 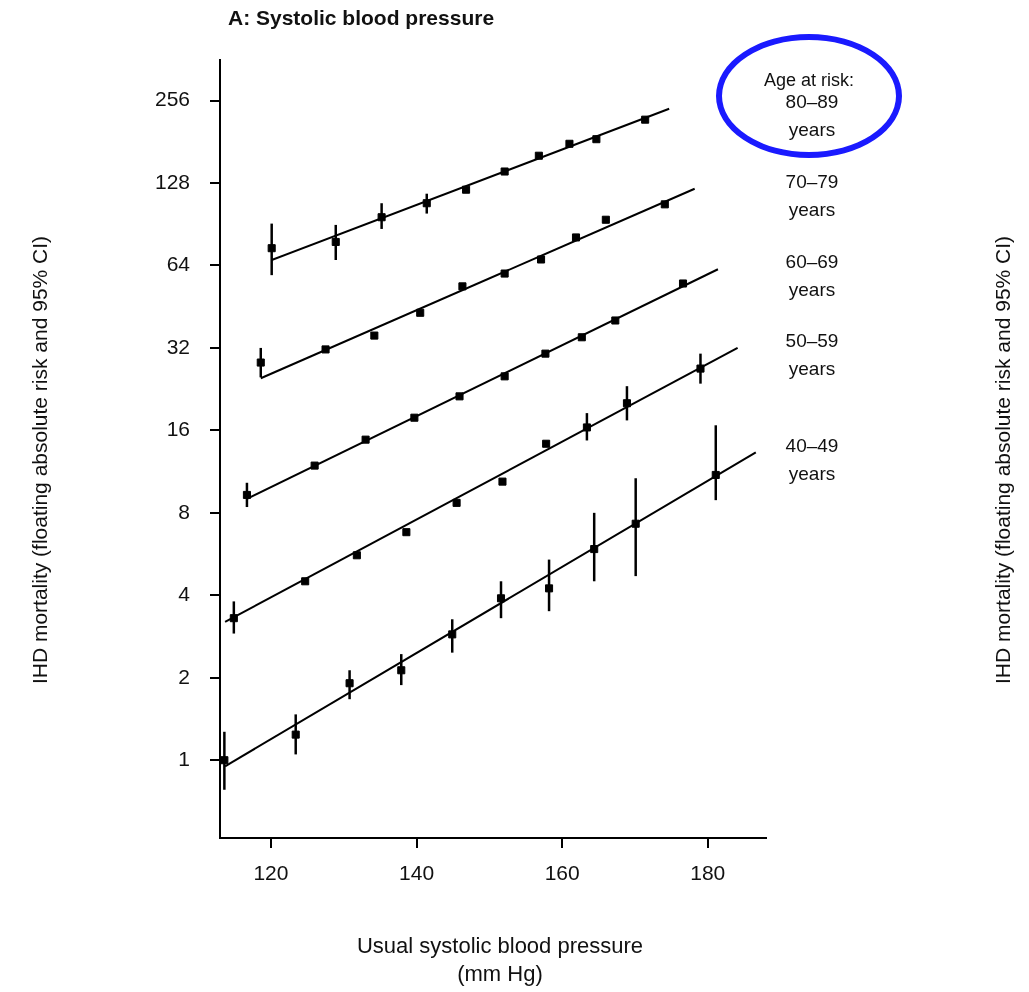 What do you see at coordinates (184, 511) in the screenshot?
I see `y-tick-label: 8` at bounding box center [184, 511].